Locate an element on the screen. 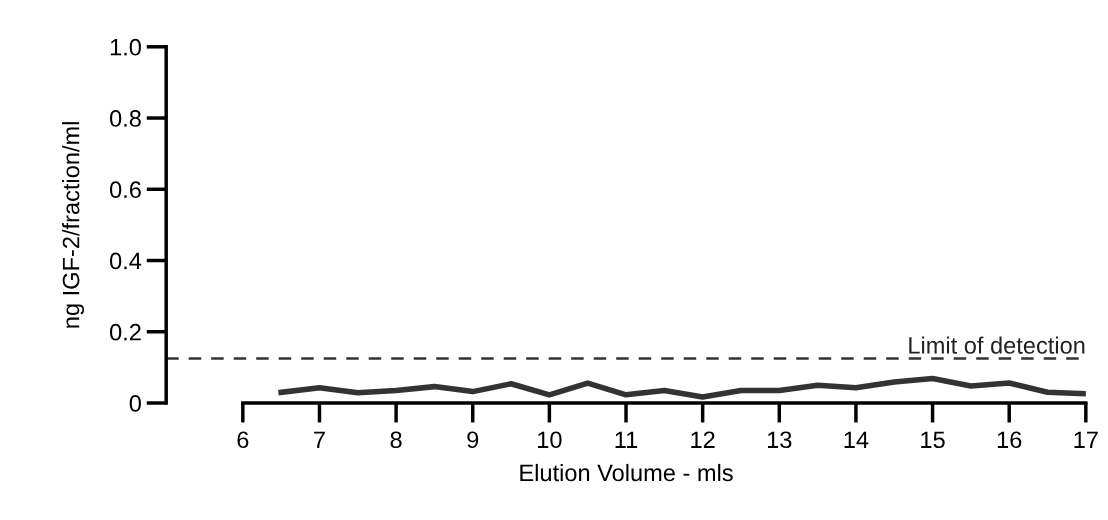 The height and width of the screenshot is (520, 1108). x-tick-label: 7 is located at coordinates (319, 439).